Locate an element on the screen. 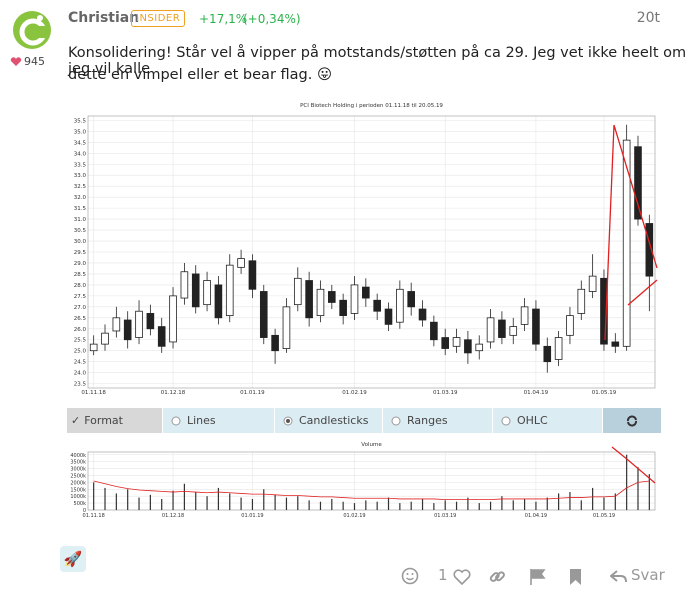 The width and height of the screenshot is (690, 597). refresh-button is located at coordinates (632, 420).